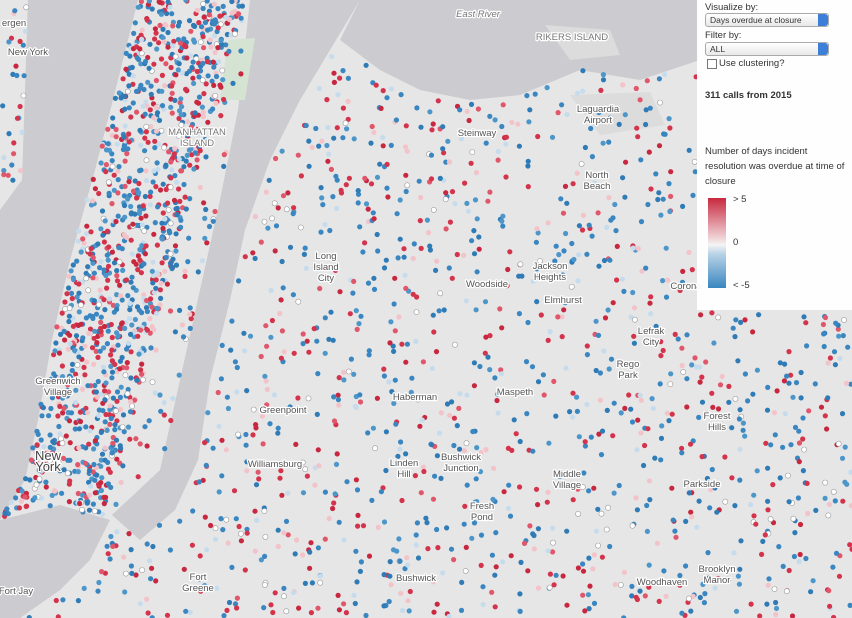 This screenshot has width=852, height=618. What do you see at coordinates (712, 64) in the screenshot?
I see `clustering-checkbox` at bounding box center [712, 64].